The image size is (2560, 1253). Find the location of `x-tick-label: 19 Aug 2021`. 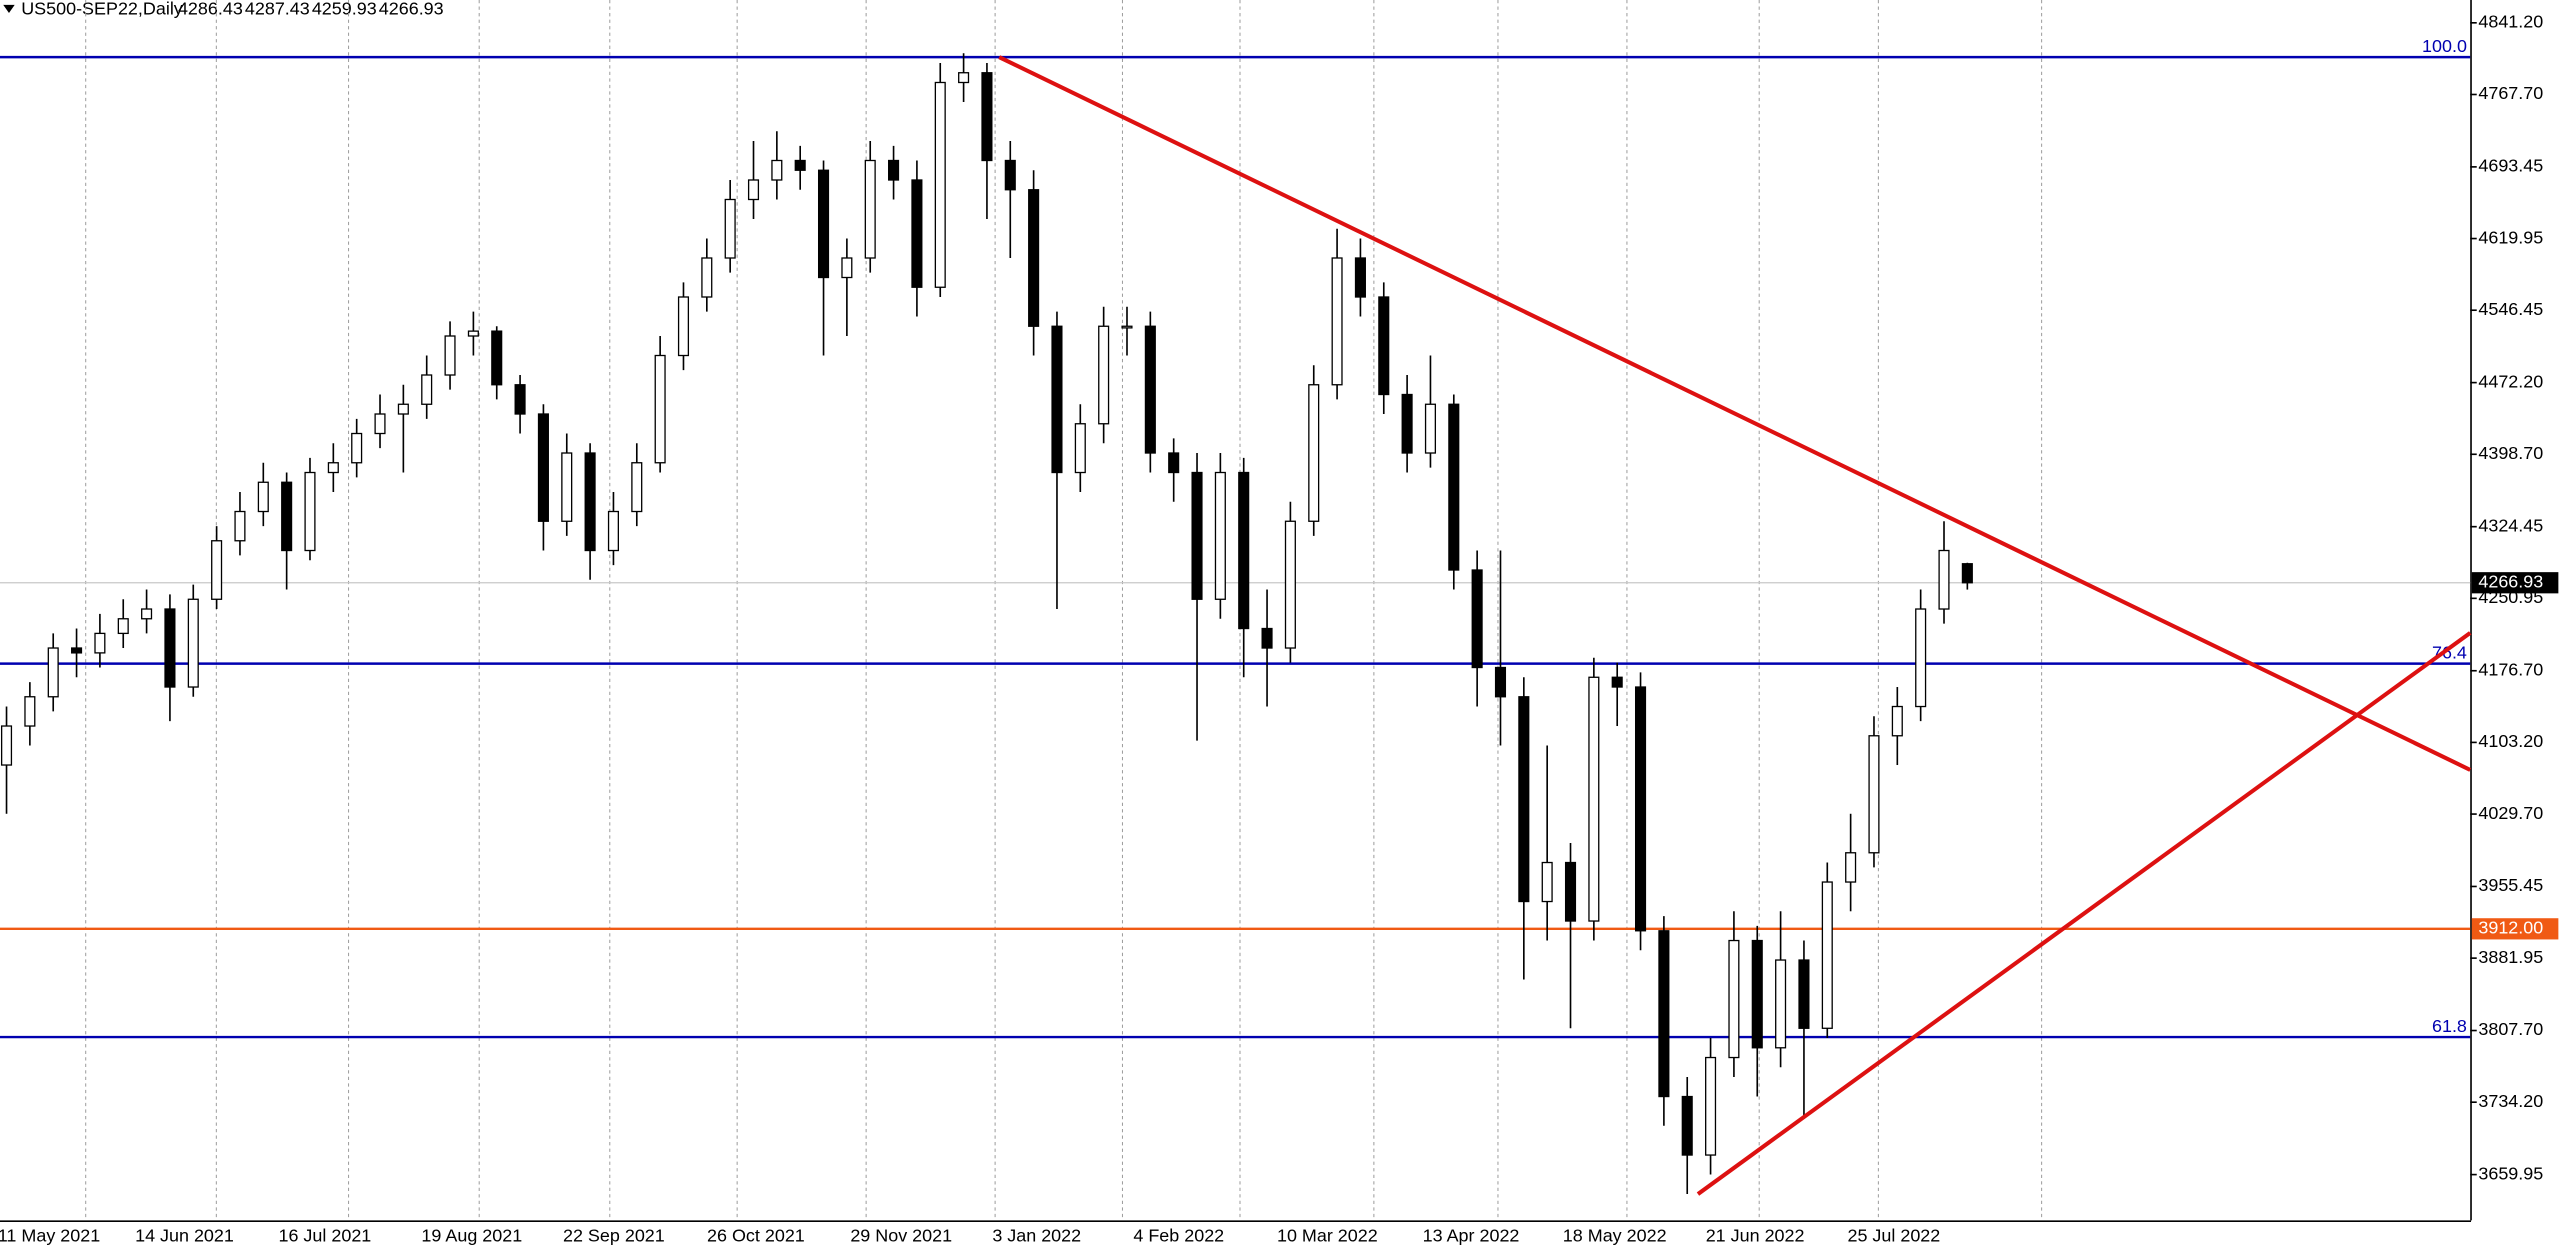

x-tick-label: 19 Aug 2021 is located at coordinates (471, 1235).